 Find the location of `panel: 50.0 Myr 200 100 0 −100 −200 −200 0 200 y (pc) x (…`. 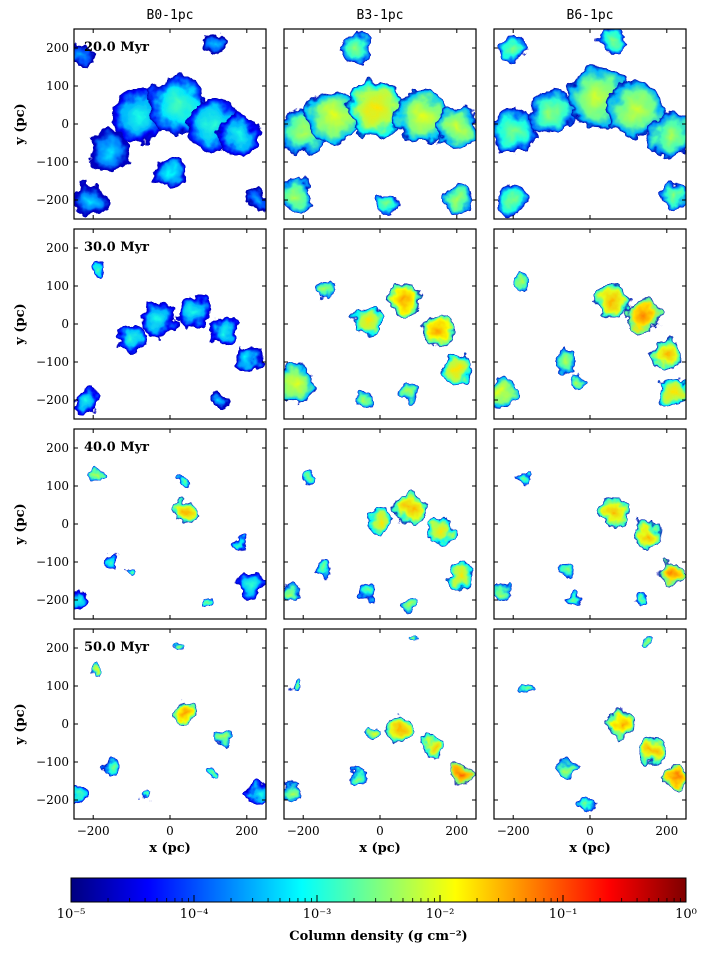

panel: 50.0 Myr 200 100 0 −100 −200 −200 0 200 y (pc) x (… is located at coordinates (140, 742).